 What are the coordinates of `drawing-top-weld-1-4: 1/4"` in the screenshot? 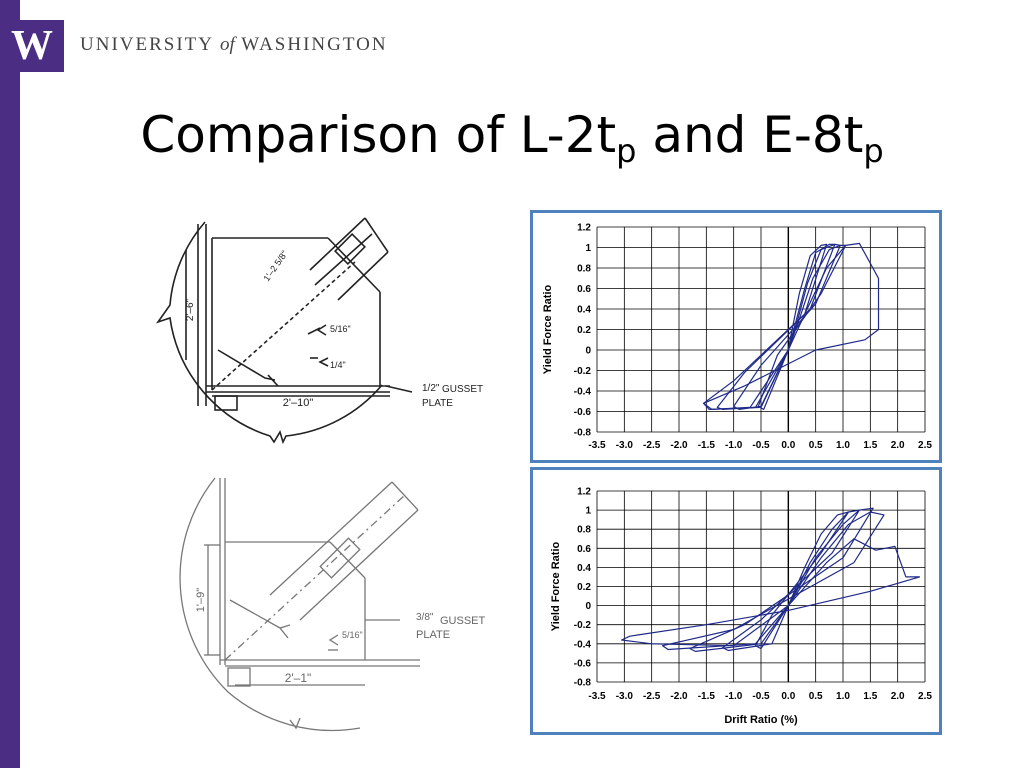 It's located at (338, 365).